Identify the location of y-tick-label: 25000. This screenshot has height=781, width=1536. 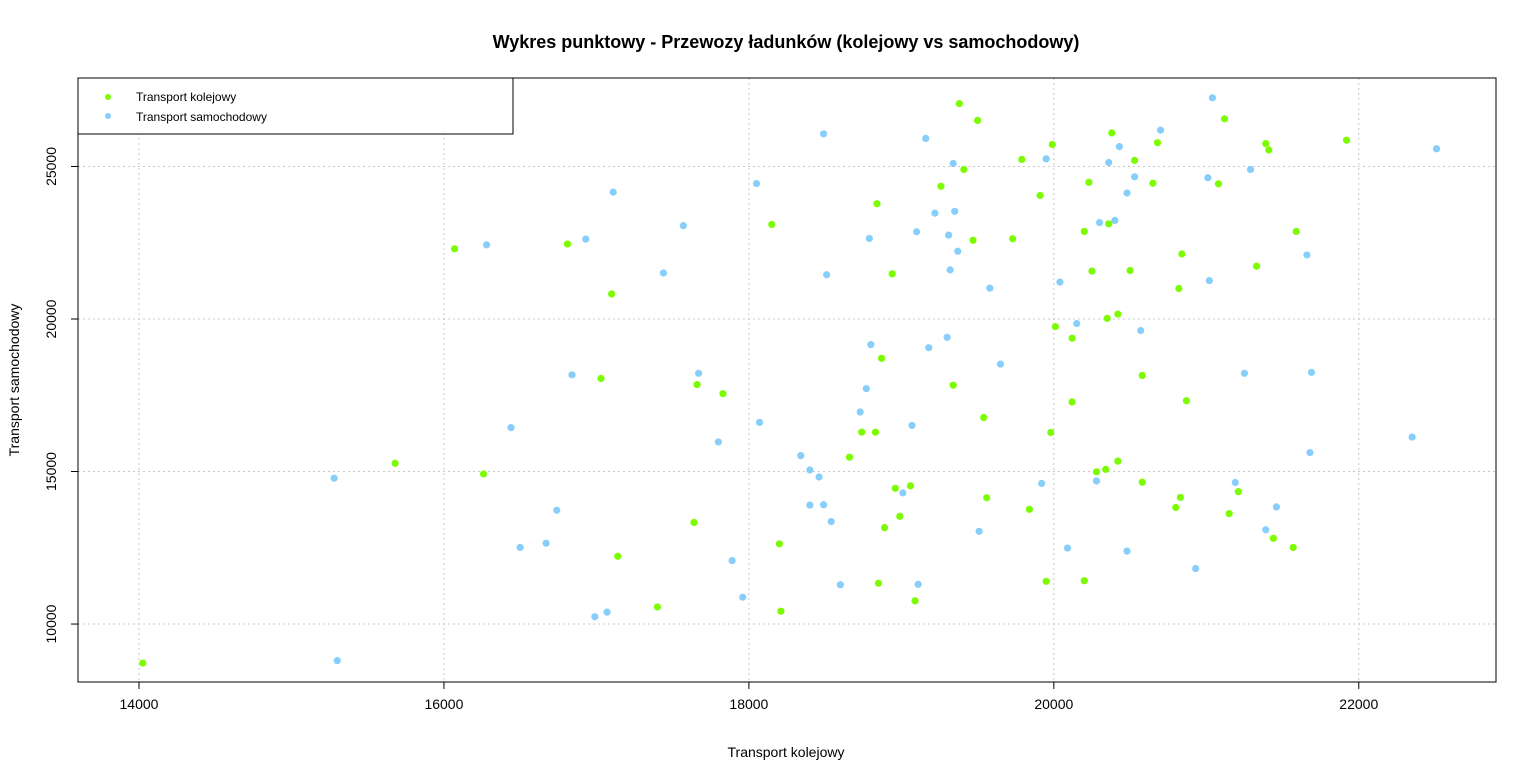
(51, 166).